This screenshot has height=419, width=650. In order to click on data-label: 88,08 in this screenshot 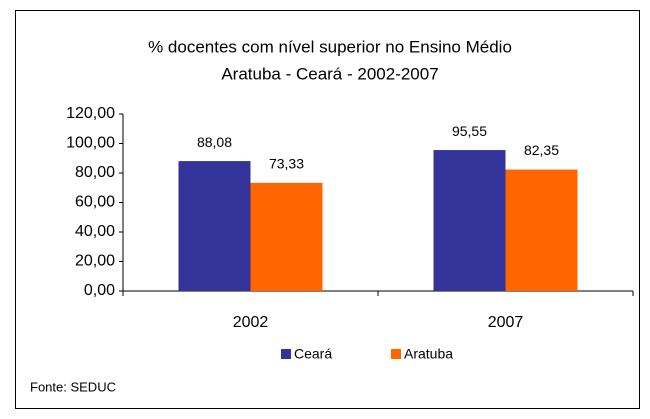, I will do `click(214, 142)`.